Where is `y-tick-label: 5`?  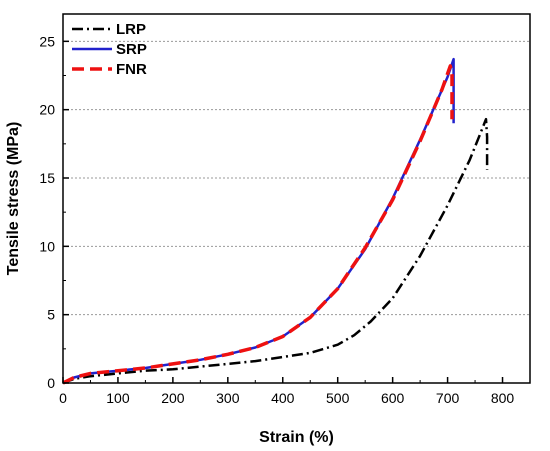 y-tick-label: 5 is located at coordinates (51, 315).